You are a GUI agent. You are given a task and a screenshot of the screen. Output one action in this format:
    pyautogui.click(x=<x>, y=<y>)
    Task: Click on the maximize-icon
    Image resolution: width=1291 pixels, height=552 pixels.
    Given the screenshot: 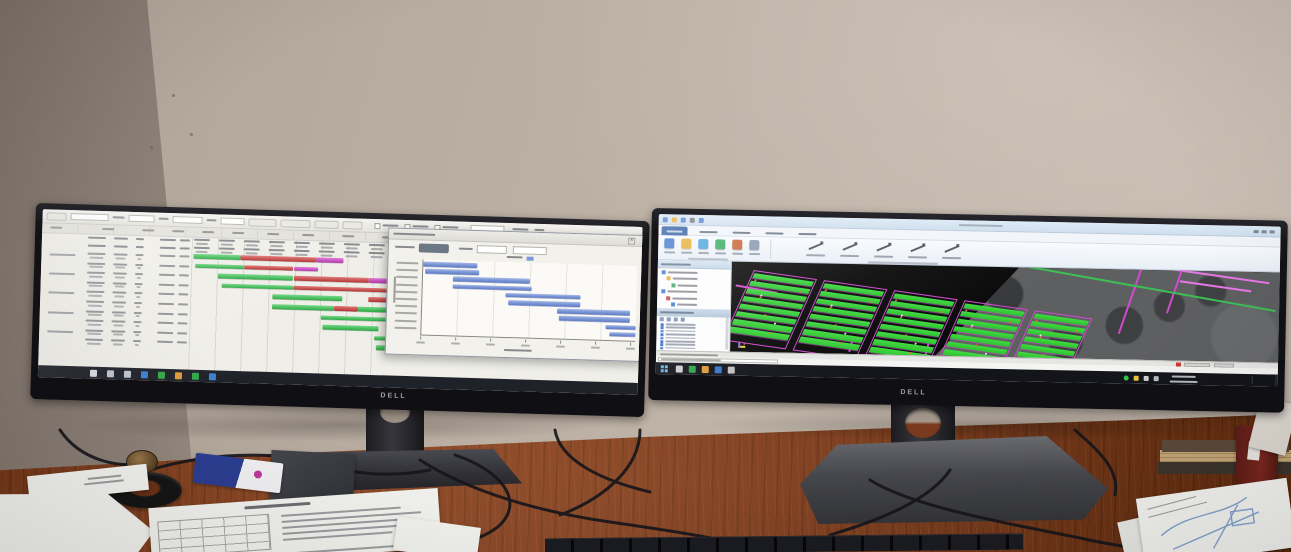 What is the action you would take?
    pyautogui.click(x=1264, y=232)
    